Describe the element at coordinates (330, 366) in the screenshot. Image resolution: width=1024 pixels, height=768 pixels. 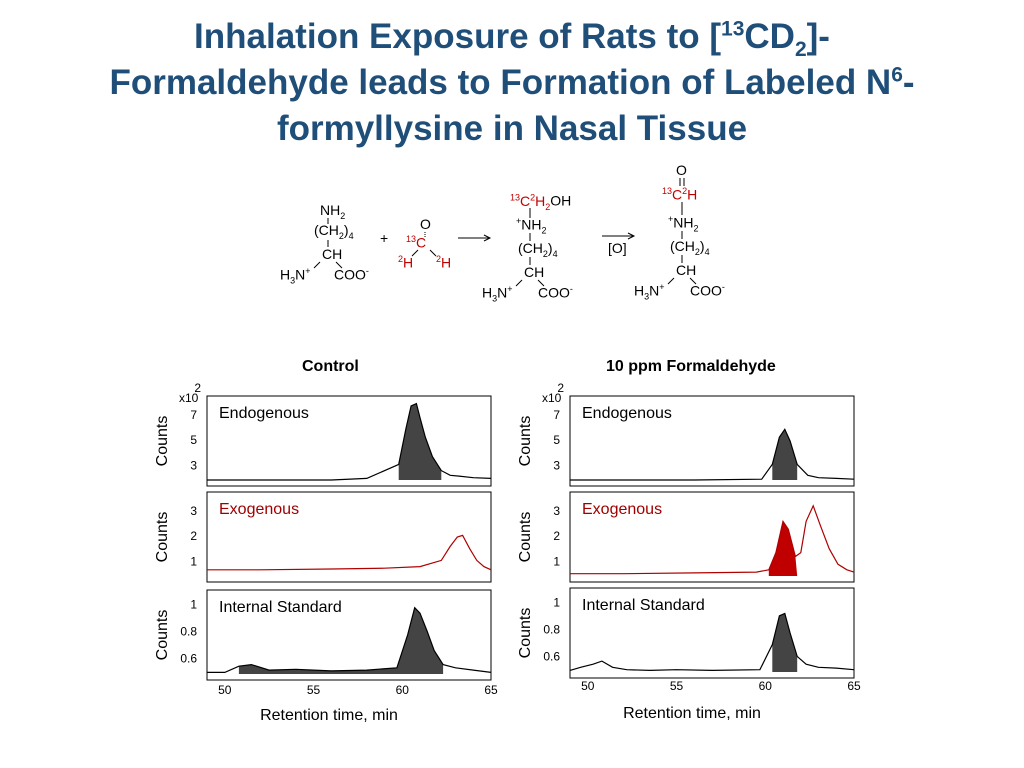
I see `chart-title-control: Control` at that location.